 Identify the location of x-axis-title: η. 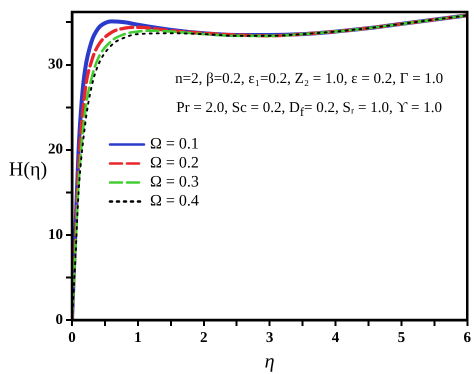
(269, 361).